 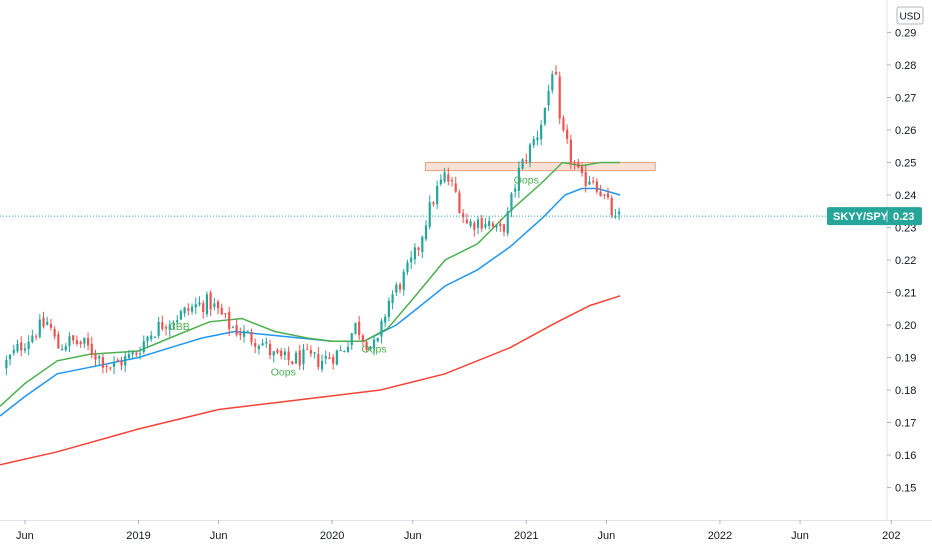 What do you see at coordinates (861, 217) in the screenshot?
I see `symbol-label: SKYY/SPY` at bounding box center [861, 217].